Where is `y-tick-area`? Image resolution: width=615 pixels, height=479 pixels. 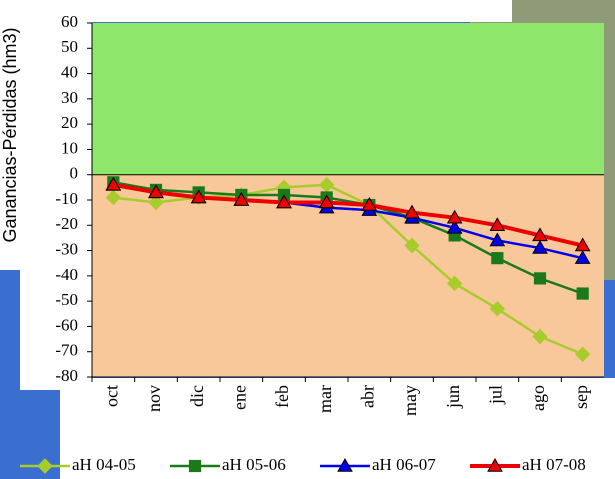
y-tick-area is located at coordinates (56, 195).